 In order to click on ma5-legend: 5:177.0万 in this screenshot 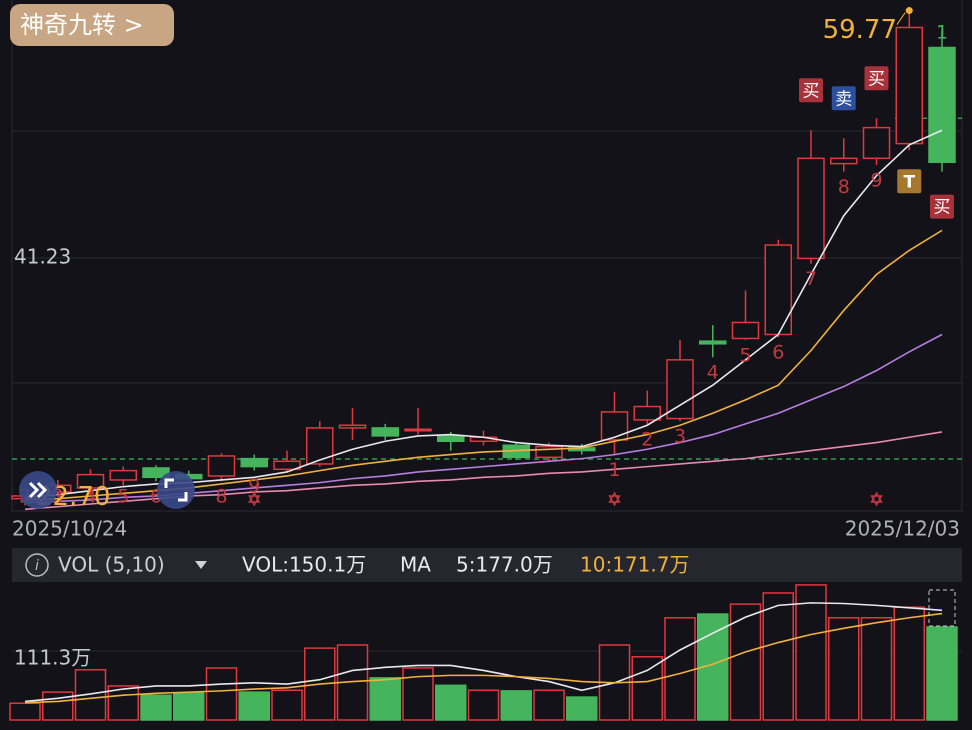, I will do `click(504, 565)`.